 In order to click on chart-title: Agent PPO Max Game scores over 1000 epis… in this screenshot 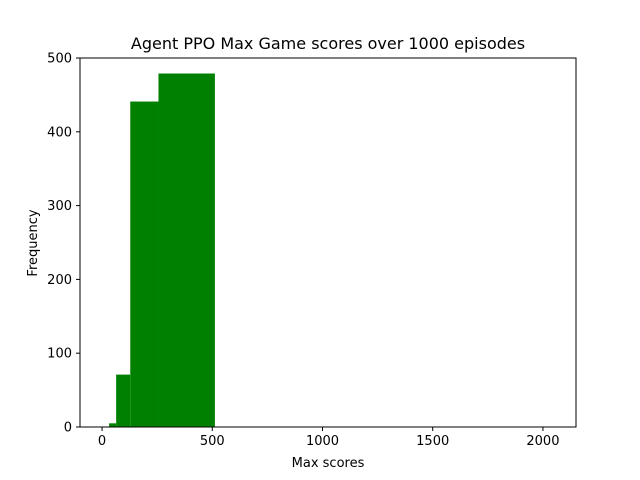, I will do `click(328, 43)`.